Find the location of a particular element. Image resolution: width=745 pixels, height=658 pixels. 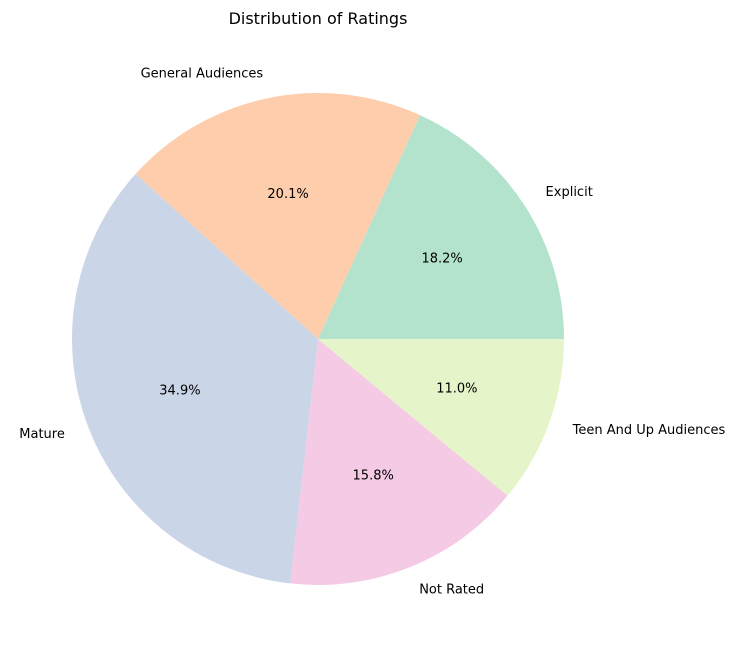

category-label-mature: Mature is located at coordinates (42, 434).